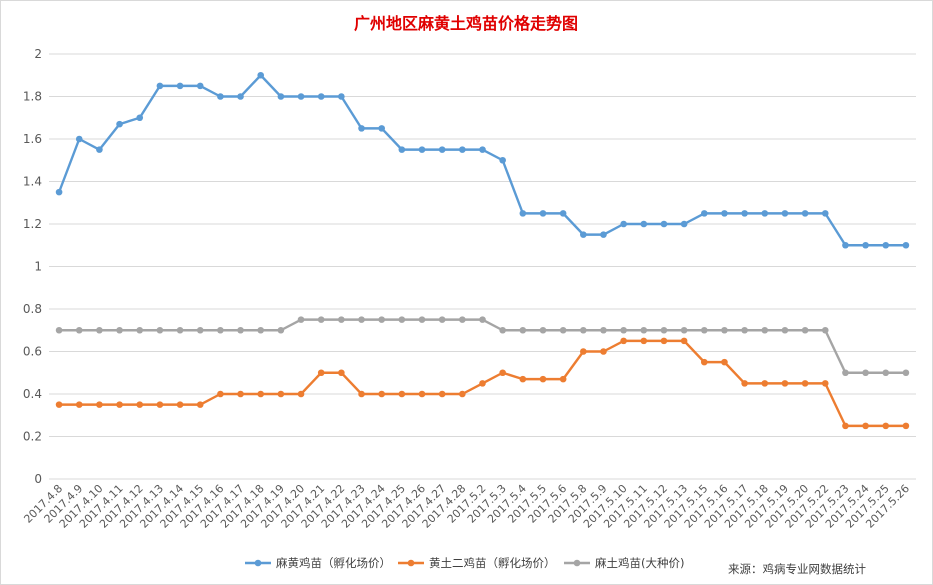 The image size is (933, 585). Describe the element at coordinates (32, 309) in the screenshot. I see `y-tick-label: 0.8` at that location.